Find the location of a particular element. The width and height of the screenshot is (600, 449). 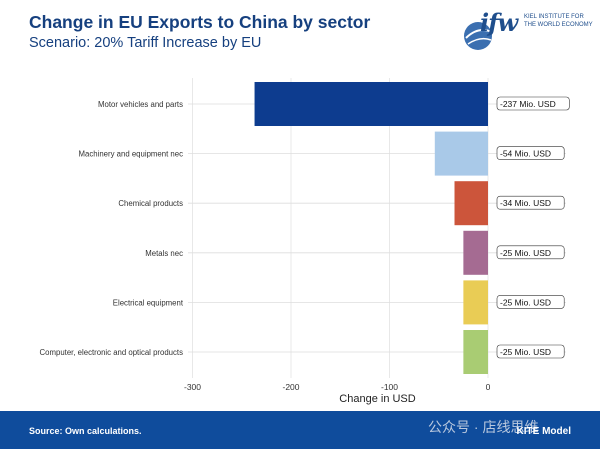

x-tick-label: -300 is located at coordinates (192, 387).